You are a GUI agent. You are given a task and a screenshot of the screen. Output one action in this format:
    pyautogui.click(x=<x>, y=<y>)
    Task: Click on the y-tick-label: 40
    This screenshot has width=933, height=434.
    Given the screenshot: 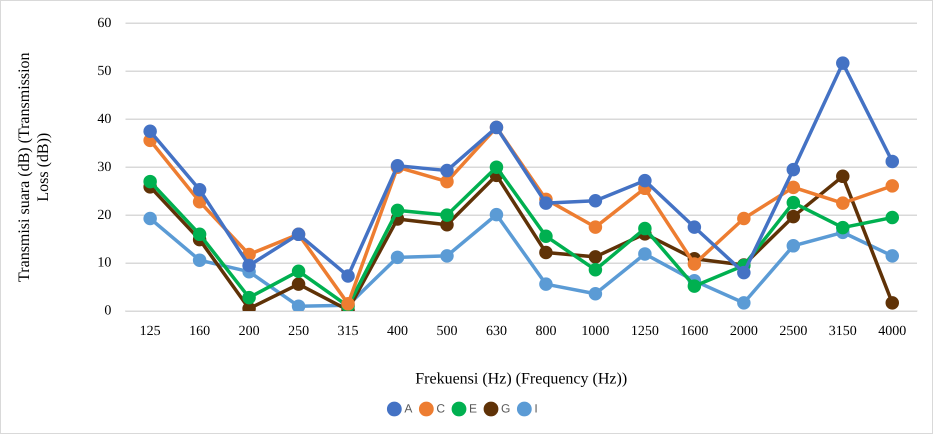 What is the action you would take?
    pyautogui.click(x=104, y=119)
    